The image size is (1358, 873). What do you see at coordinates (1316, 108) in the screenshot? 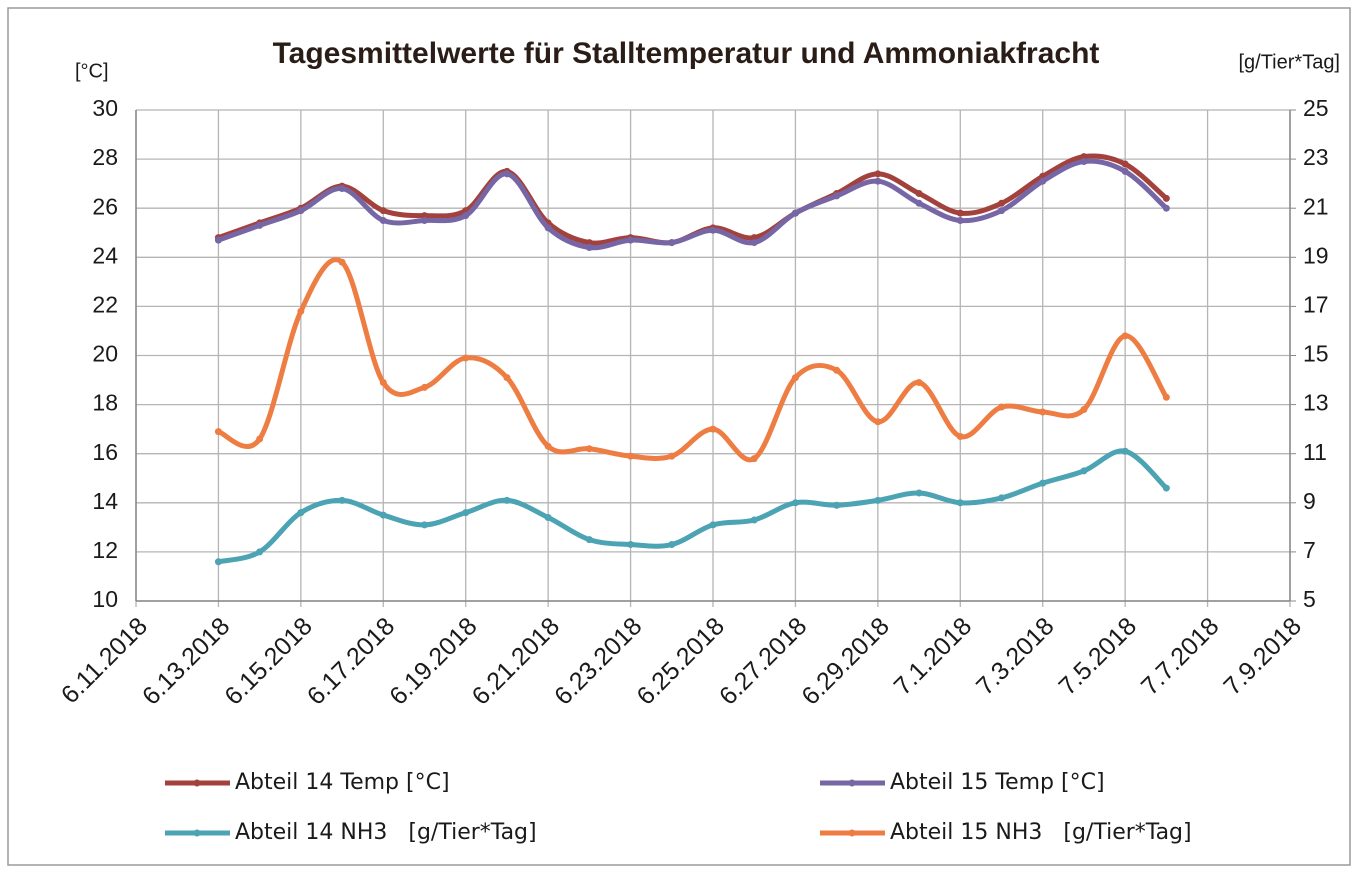
I see `y2-tick-label: 25` at bounding box center [1316, 108].